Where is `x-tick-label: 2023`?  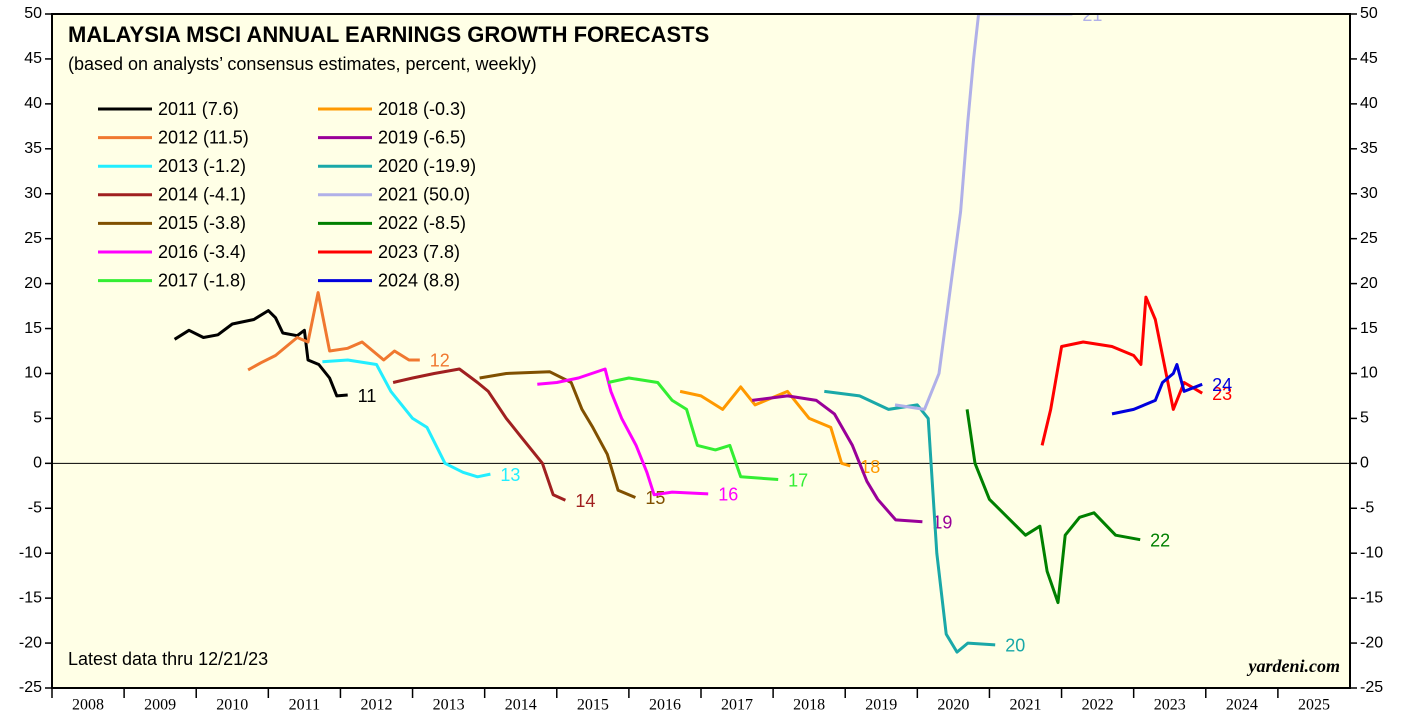
x-tick-label: 2023 is located at coordinates (1170, 705).